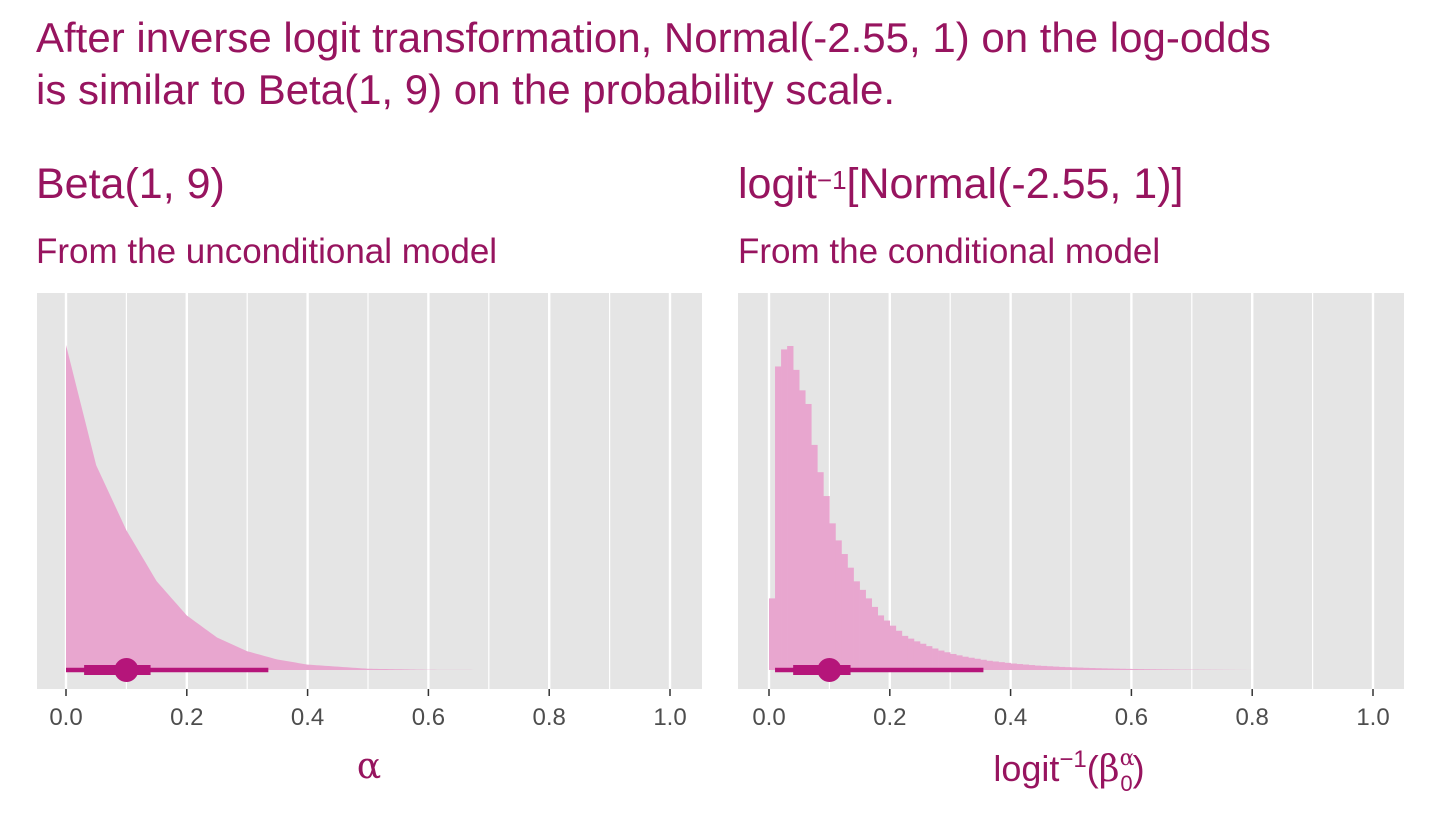  What do you see at coordinates (130, 184) in the screenshot?
I see `panel-1-title: Beta(1, 9)` at bounding box center [130, 184].